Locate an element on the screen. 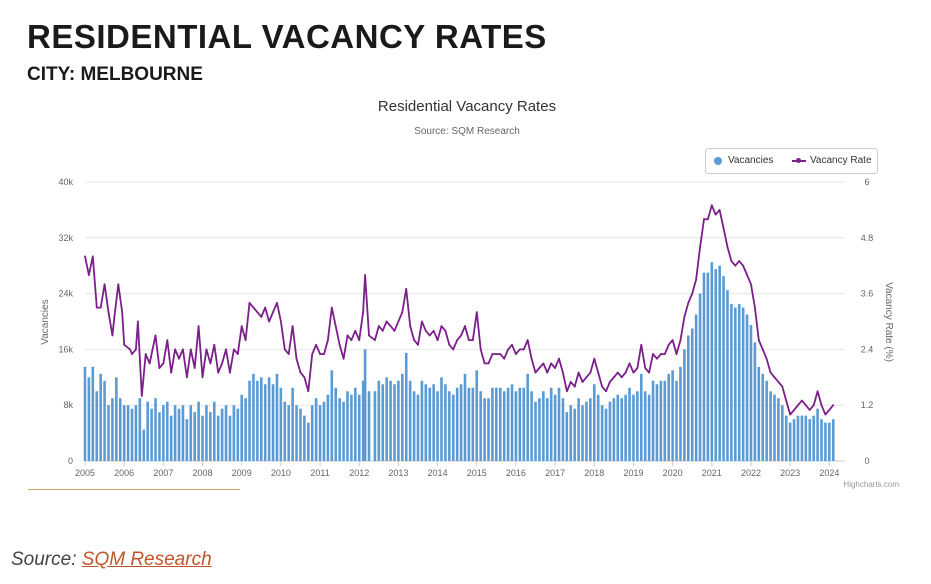 The image size is (931, 584). x-tick-label: 2024 is located at coordinates (829, 473).